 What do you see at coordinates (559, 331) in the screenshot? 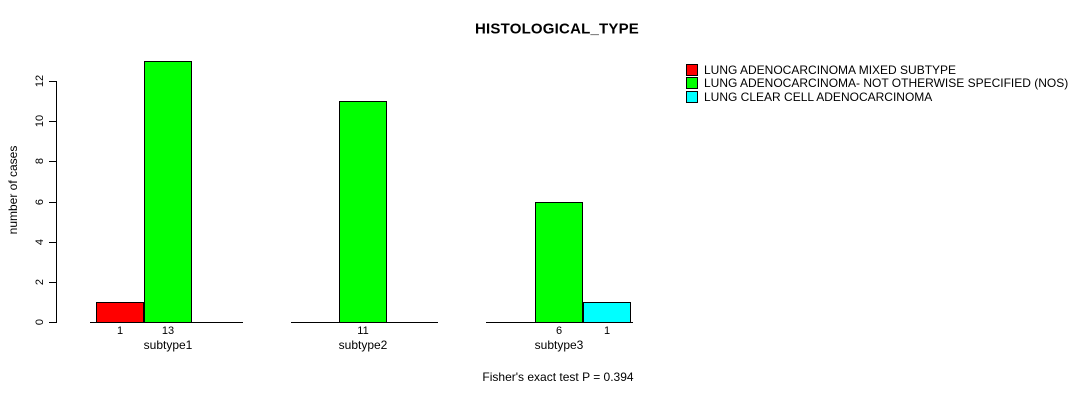
I see `bar-value-label: 6` at bounding box center [559, 331].